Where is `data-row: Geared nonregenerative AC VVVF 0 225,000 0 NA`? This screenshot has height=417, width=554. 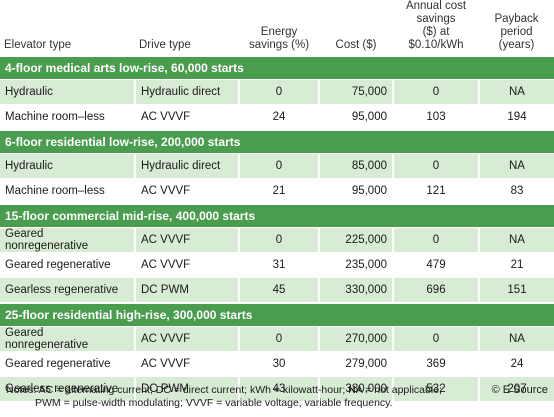 data-row: Geared nonregenerative AC VVVF 0 225,000 0 NA is located at coordinates (277, 240).